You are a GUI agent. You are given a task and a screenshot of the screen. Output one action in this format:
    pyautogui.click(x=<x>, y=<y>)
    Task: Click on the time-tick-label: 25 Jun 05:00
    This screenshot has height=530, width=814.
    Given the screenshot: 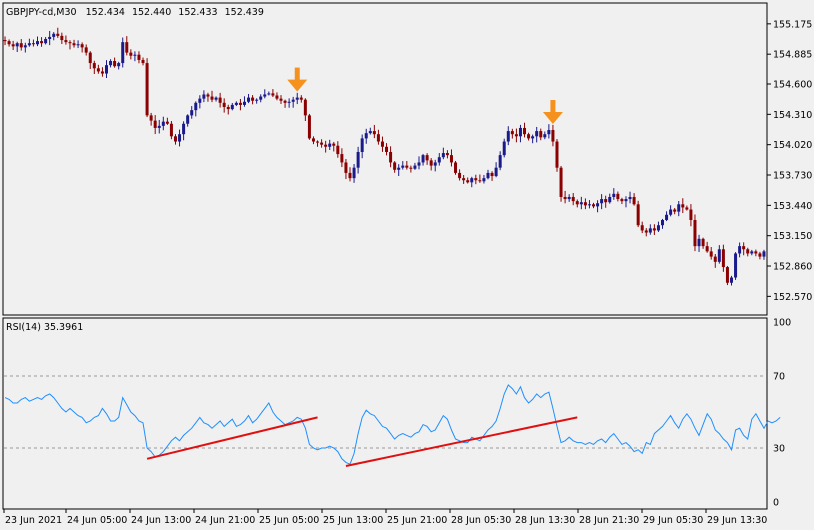 What is the action you would take?
    pyautogui.click(x=289, y=520)
    